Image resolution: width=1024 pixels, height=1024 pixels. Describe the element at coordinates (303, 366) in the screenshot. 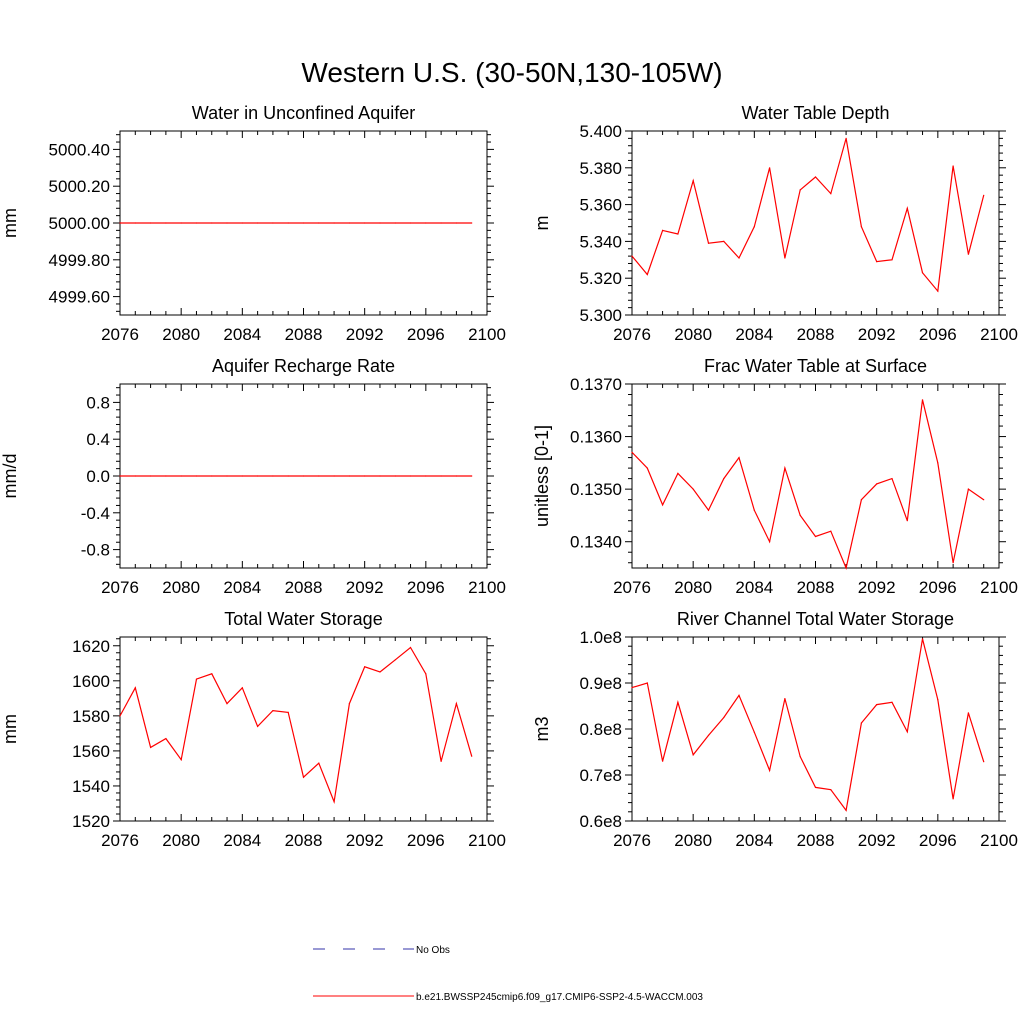

I see `panel-title: Aquifer Recharge Rate` at that location.